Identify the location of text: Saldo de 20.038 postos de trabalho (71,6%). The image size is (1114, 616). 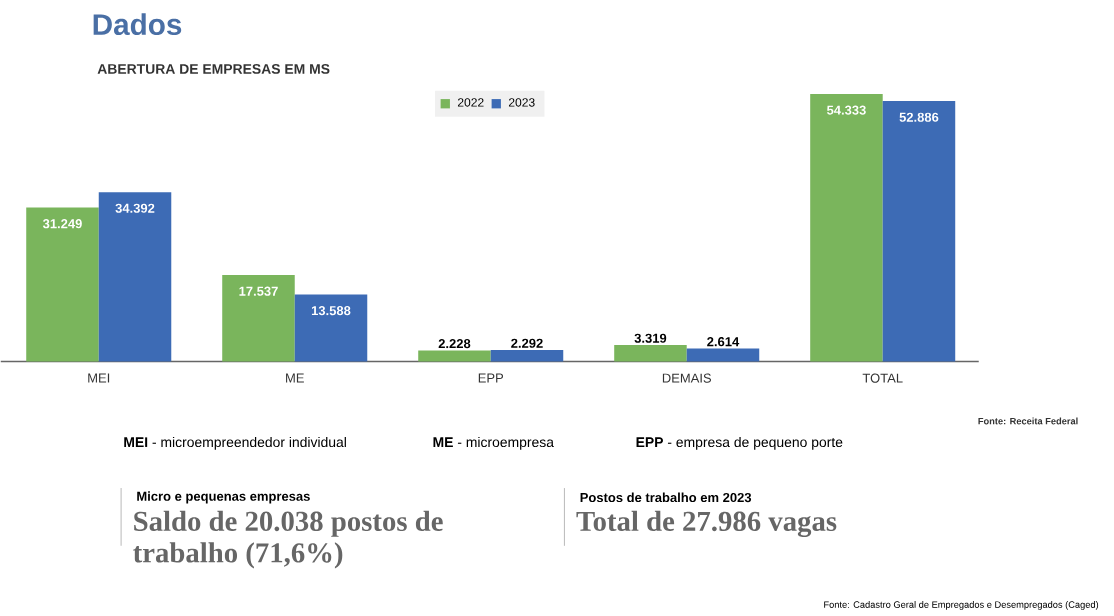
(288, 539).